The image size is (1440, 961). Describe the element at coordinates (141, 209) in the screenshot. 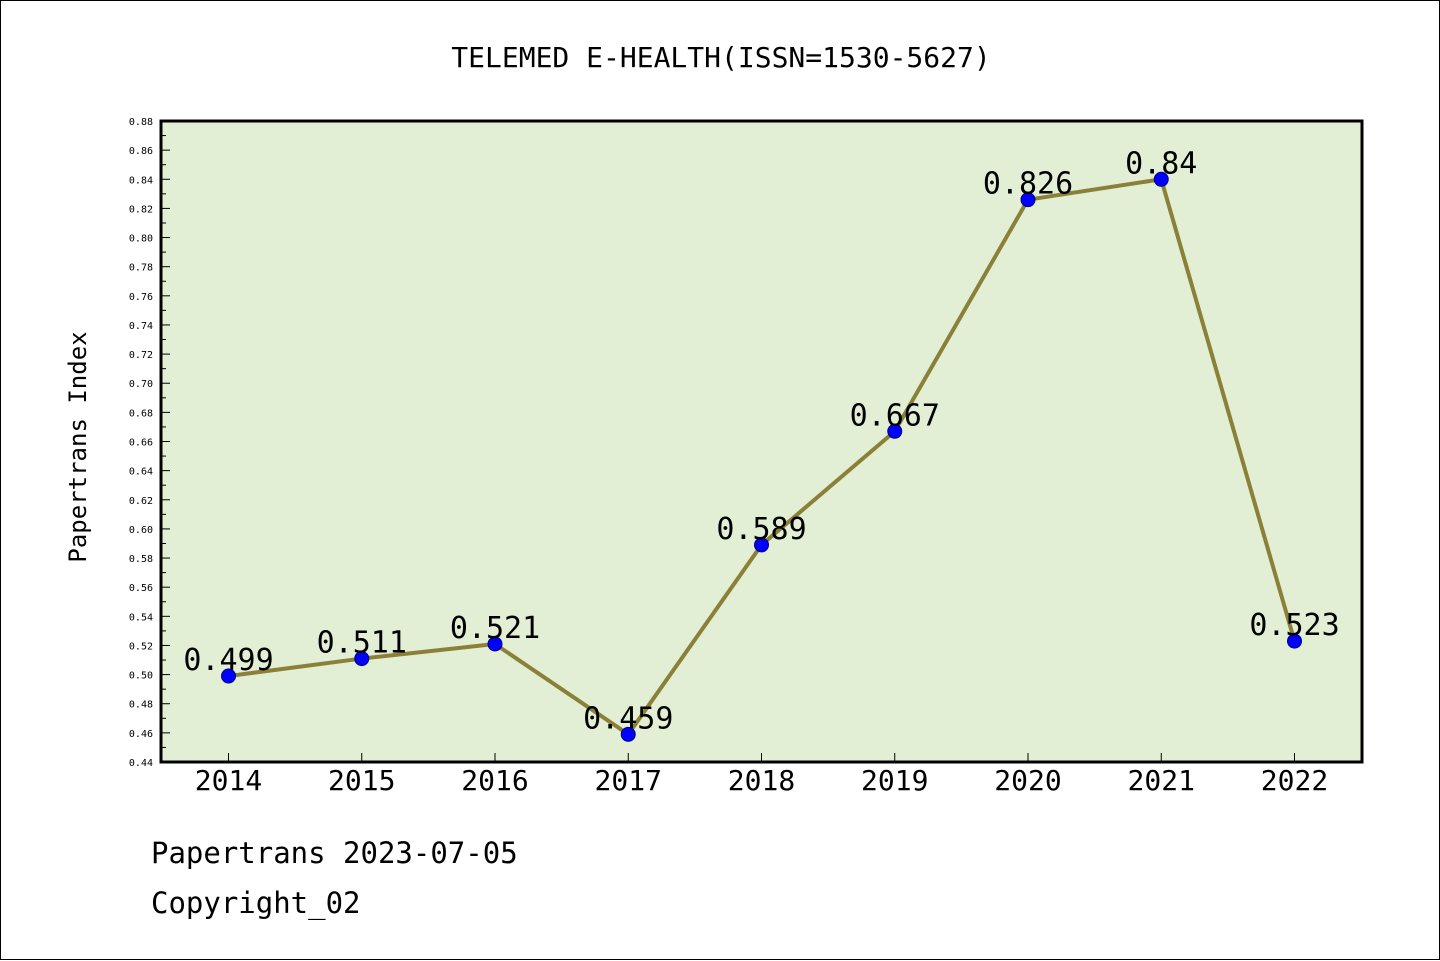

I see `y-tick-label: 0.82` at that location.